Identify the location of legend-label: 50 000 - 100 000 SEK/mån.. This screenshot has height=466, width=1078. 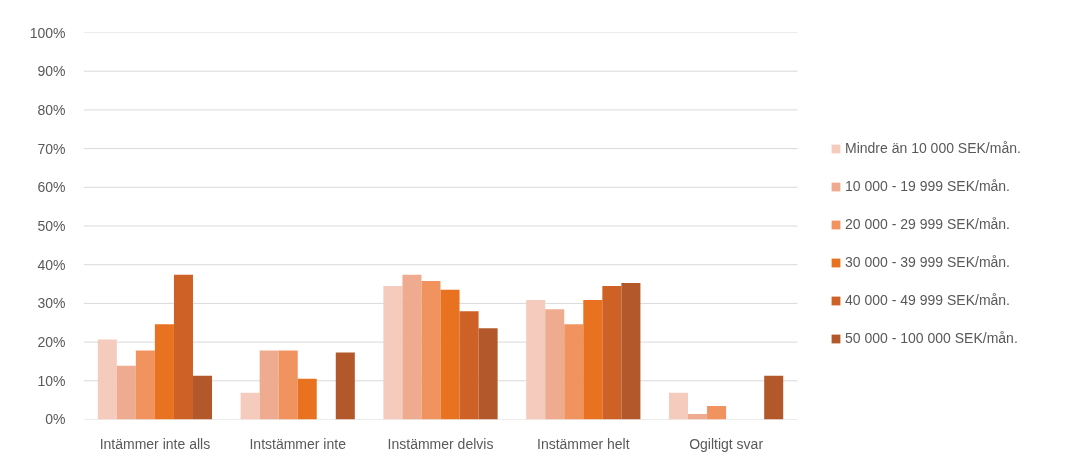
(931, 339).